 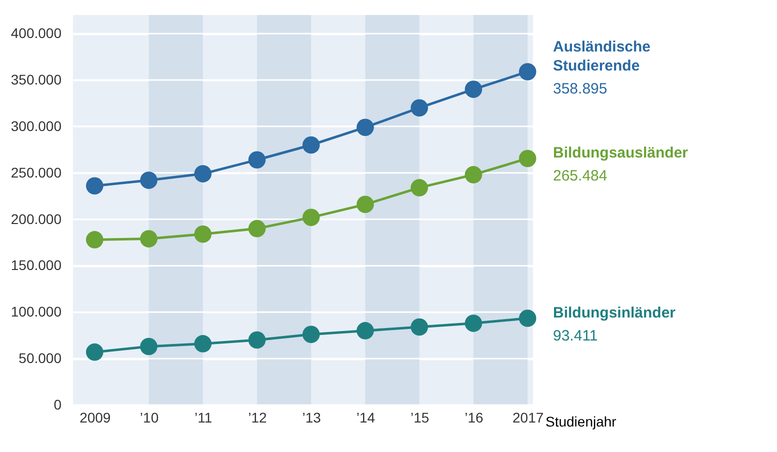 I want to click on data-label: 93.411, so click(x=575, y=335).